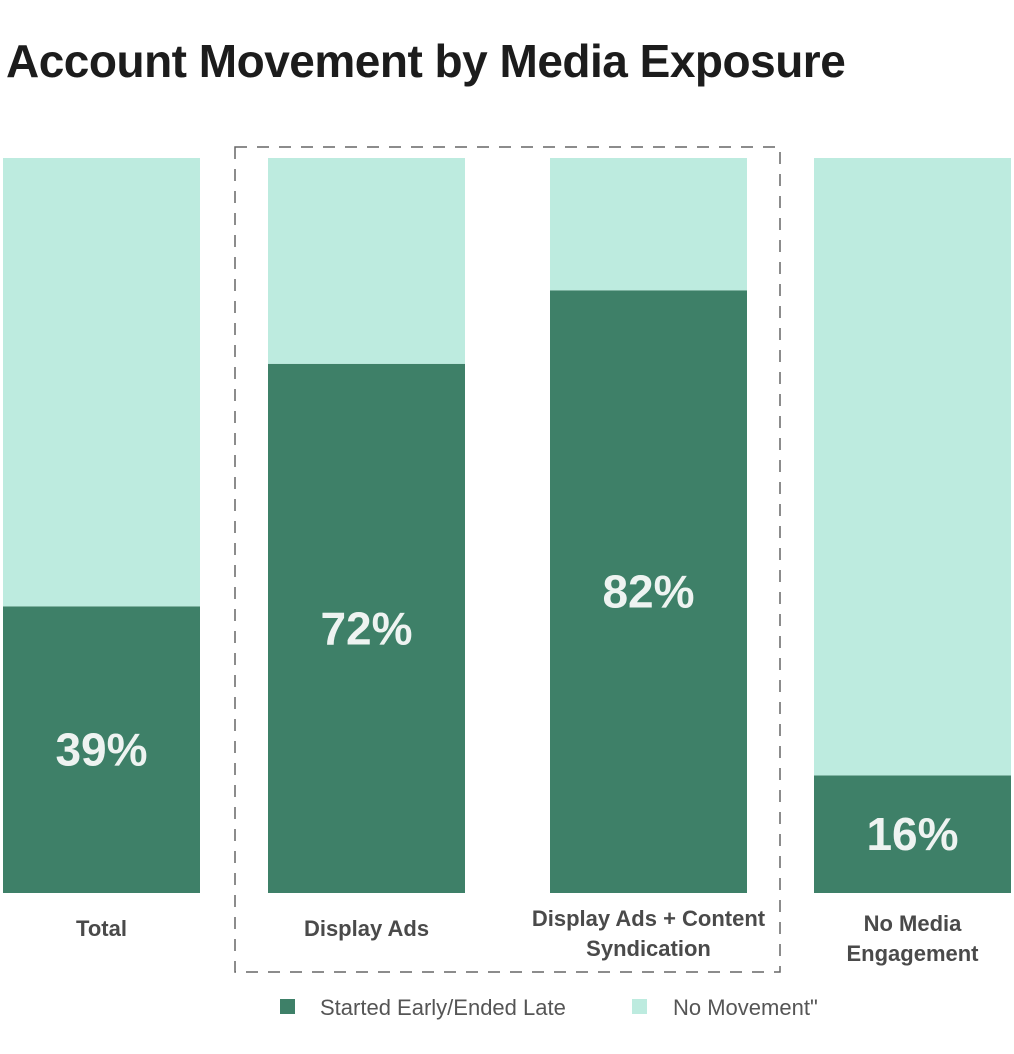 Image resolution: width=1014 pixels, height=1054 pixels. I want to click on category-label: Display Ads, so click(366, 928).